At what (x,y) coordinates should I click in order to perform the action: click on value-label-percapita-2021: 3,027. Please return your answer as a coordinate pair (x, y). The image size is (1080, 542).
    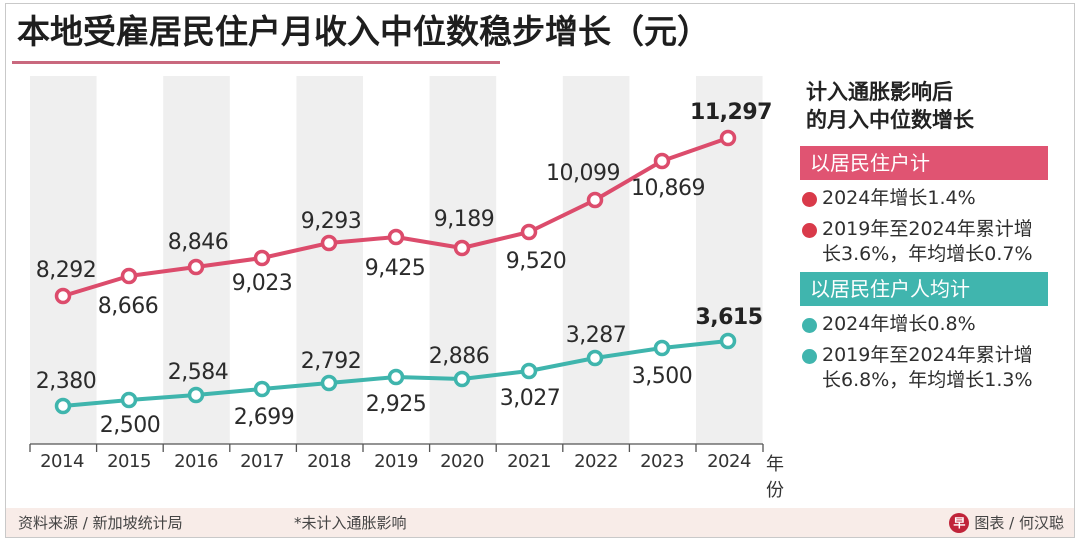
    Looking at the image, I should click on (530, 398).